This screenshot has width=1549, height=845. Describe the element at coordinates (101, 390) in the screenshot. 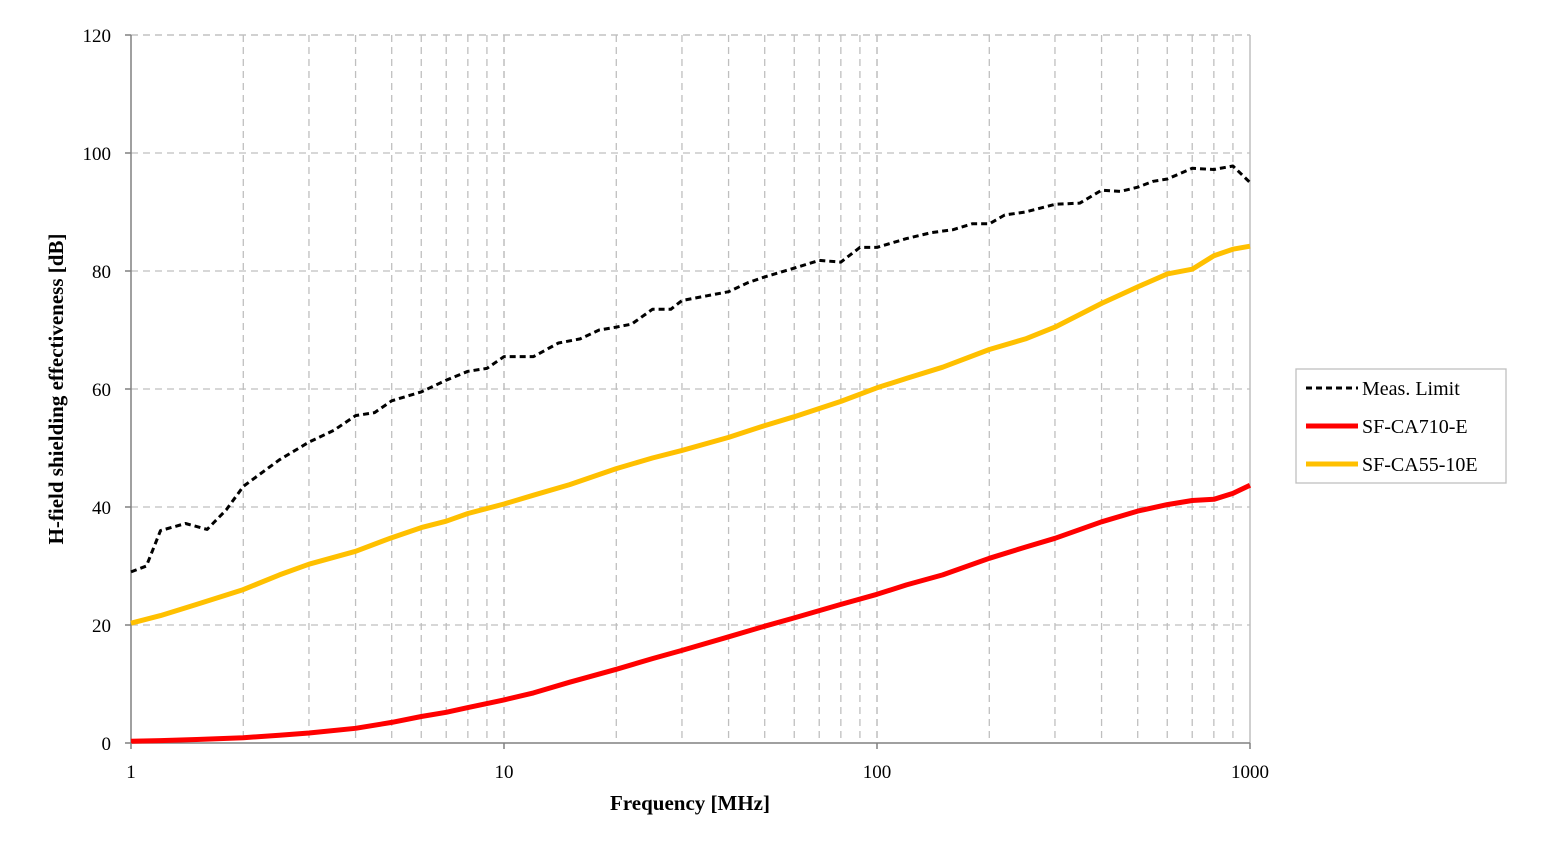

I see `y-tick-label: 60` at that location.